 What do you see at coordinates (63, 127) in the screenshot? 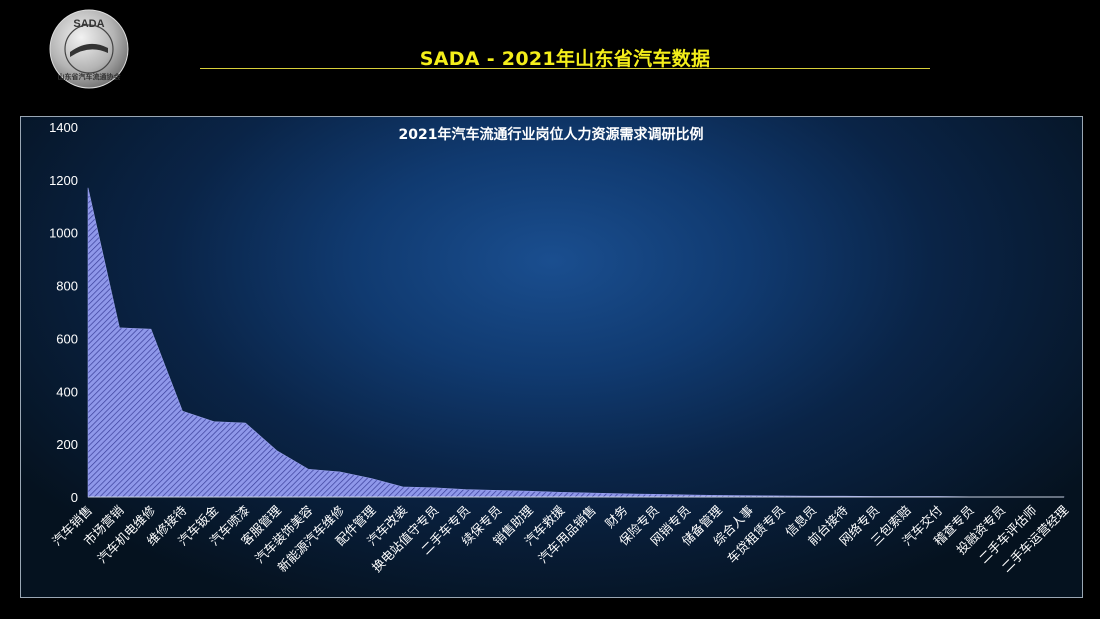
I see `y-tick-label: 1400` at bounding box center [63, 127].